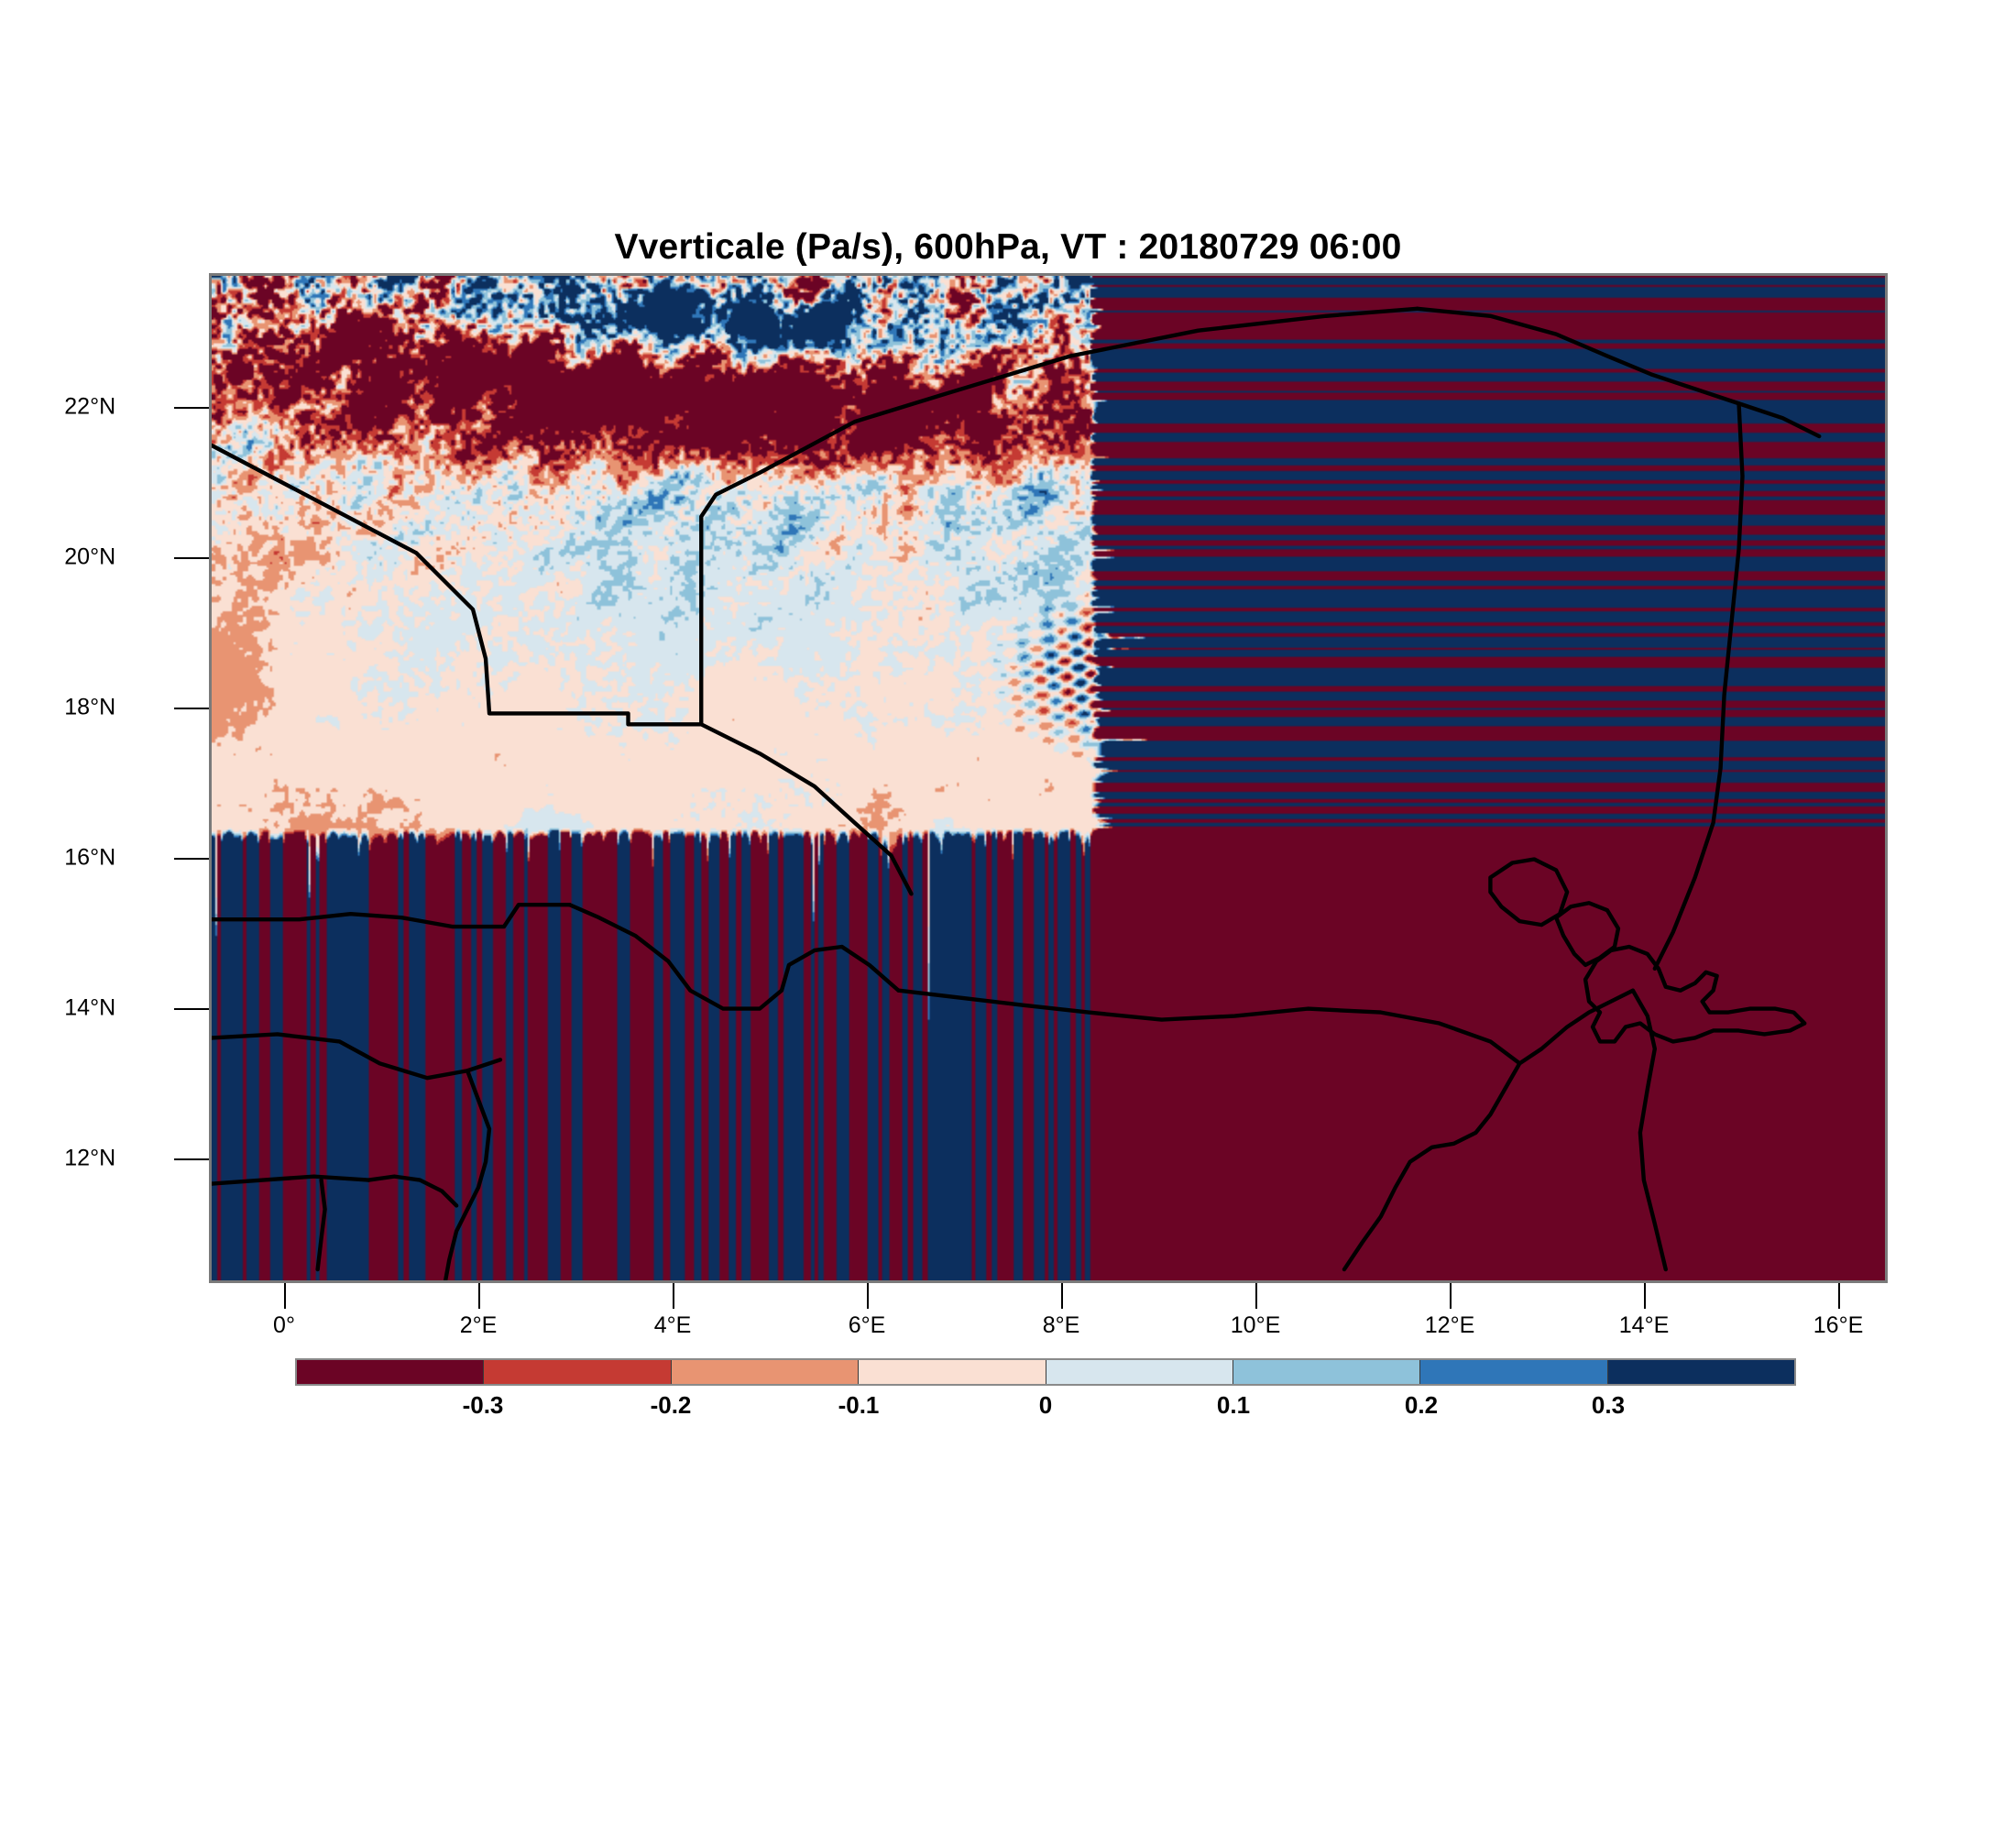  I want to click on x-tick-label-0: 0°, so click(284, 1325).